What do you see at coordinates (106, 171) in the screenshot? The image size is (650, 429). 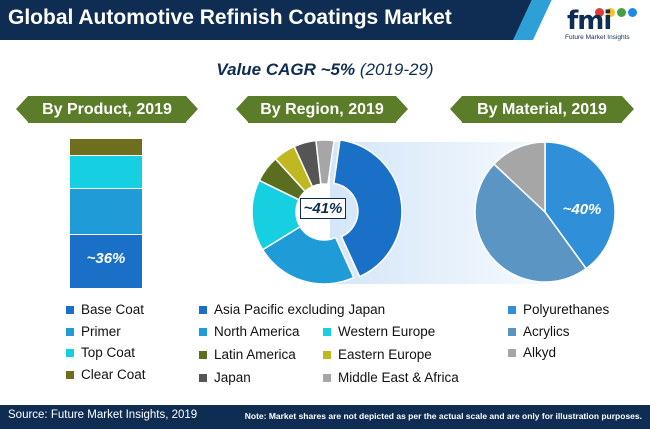 I see `bar-segment-top-coat` at bounding box center [106, 171].